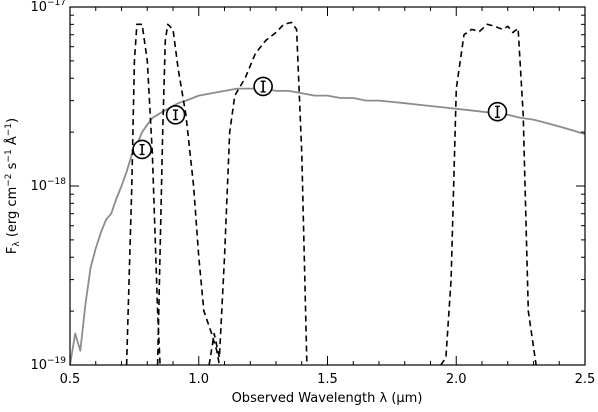 This screenshot has width=598, height=412. I want to click on x-tick-label: 0.5, so click(70, 379).